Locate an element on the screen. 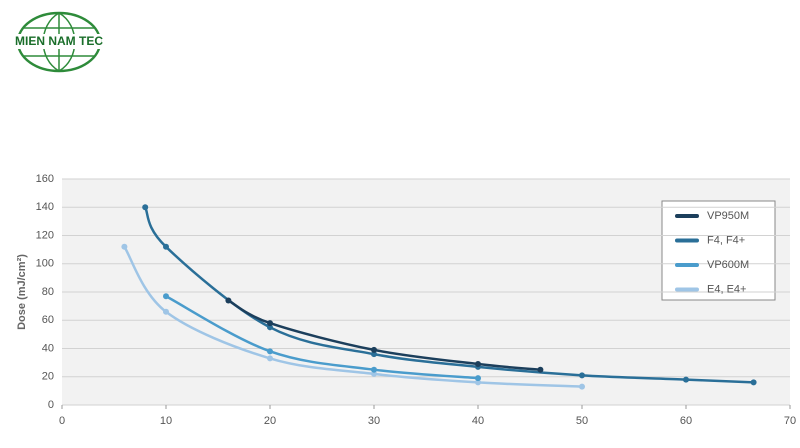 This screenshot has height=448, width=800. y-tick-label: 140 is located at coordinates (45, 207).